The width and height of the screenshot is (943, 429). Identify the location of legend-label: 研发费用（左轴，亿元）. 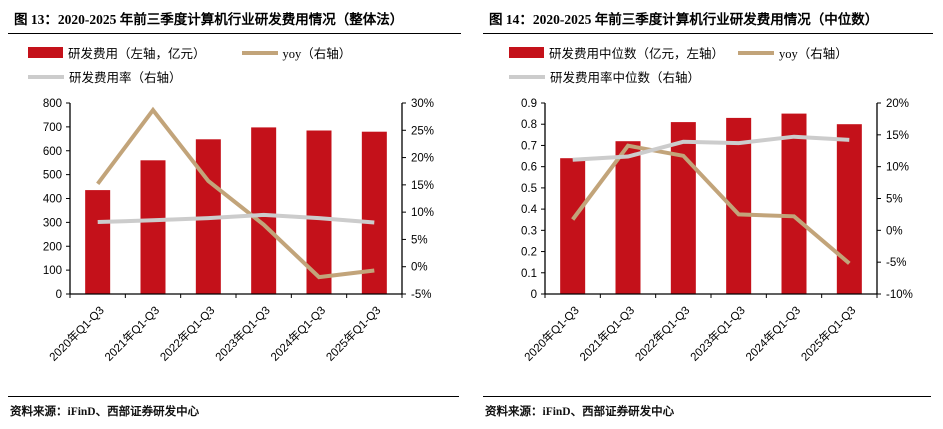
(137, 54).